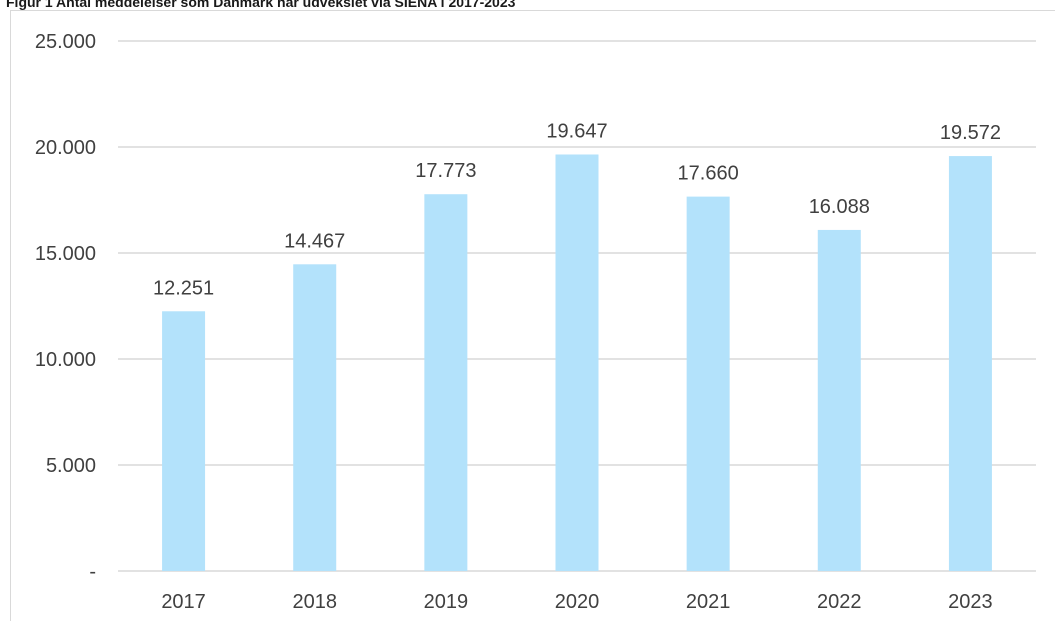 The image size is (1055, 621). I want to click on chart-frame-top, so click(532, 10).